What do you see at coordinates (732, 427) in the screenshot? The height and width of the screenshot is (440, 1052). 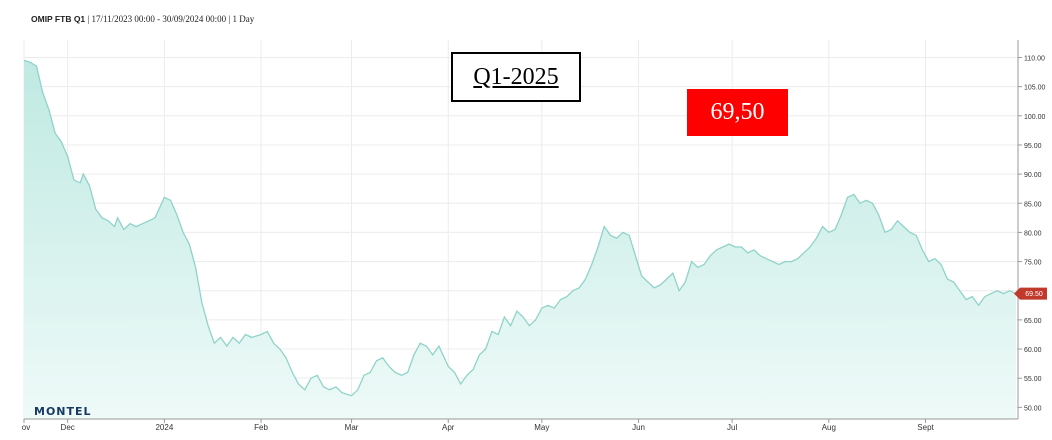 I see `x-tick-label: Jul` at bounding box center [732, 427].